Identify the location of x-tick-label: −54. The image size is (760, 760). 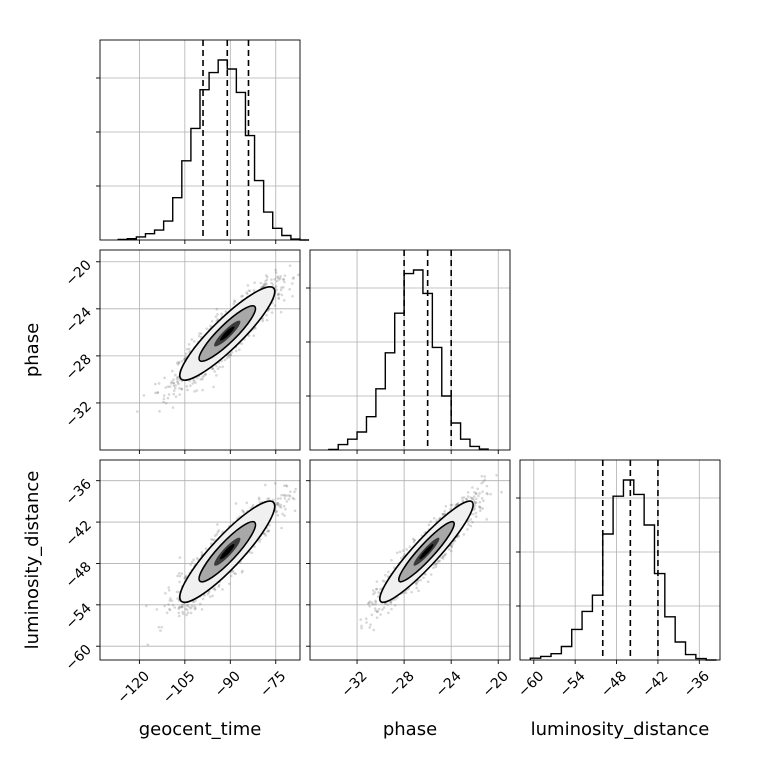
(573, 684).